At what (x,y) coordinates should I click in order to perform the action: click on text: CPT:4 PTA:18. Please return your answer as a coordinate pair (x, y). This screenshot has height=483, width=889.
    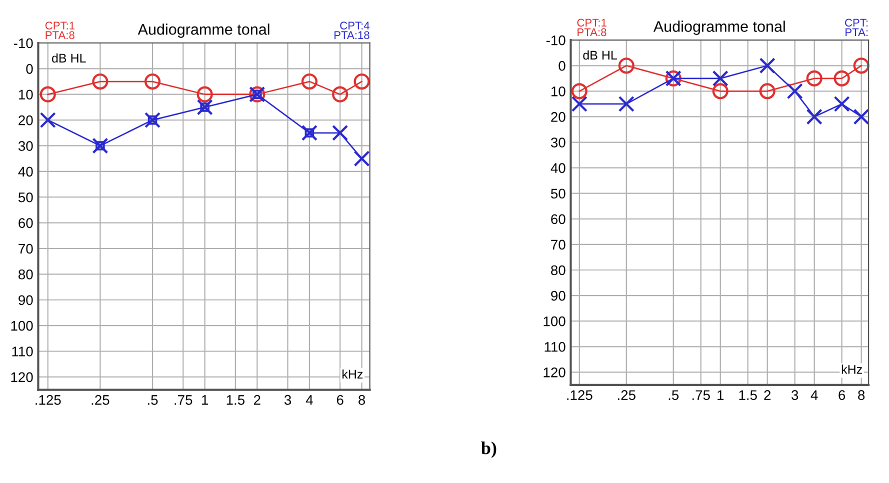
    Looking at the image, I should click on (352, 31).